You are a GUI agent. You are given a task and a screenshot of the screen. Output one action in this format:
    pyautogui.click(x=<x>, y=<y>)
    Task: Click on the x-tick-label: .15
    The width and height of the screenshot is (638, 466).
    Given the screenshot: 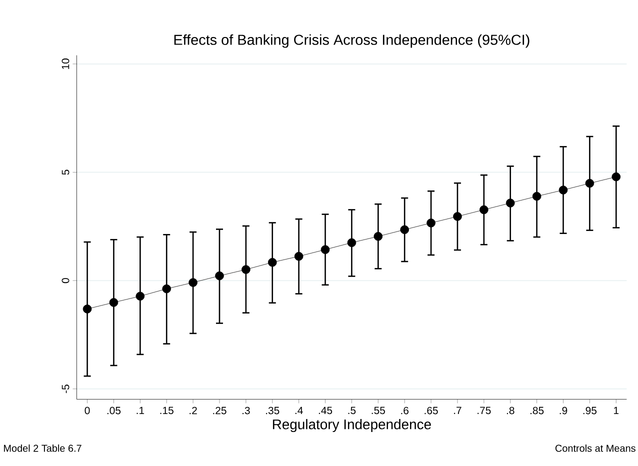 What is the action you would take?
    pyautogui.click(x=167, y=410)
    